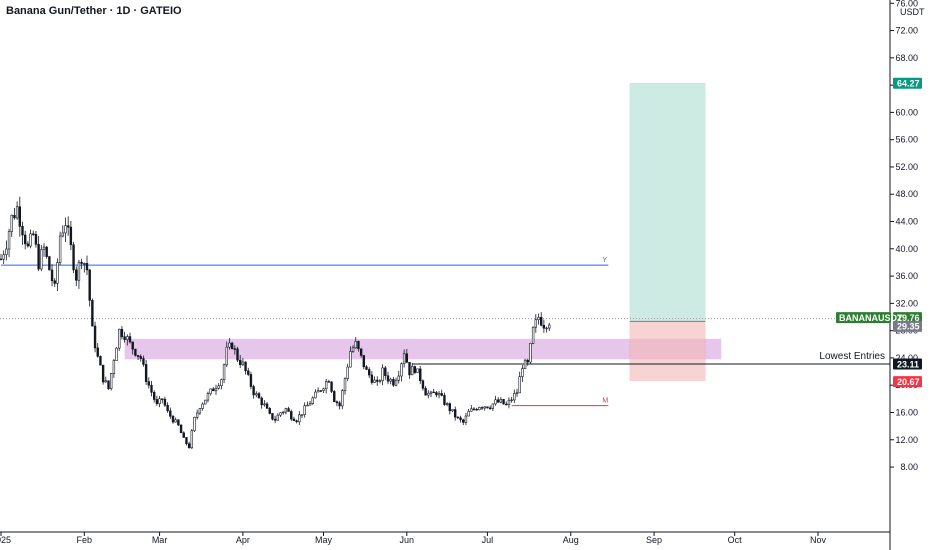 The width and height of the screenshot is (932, 550). What do you see at coordinates (906, 31) in the screenshot?
I see `y-tick-label: 72.00` at bounding box center [906, 31].